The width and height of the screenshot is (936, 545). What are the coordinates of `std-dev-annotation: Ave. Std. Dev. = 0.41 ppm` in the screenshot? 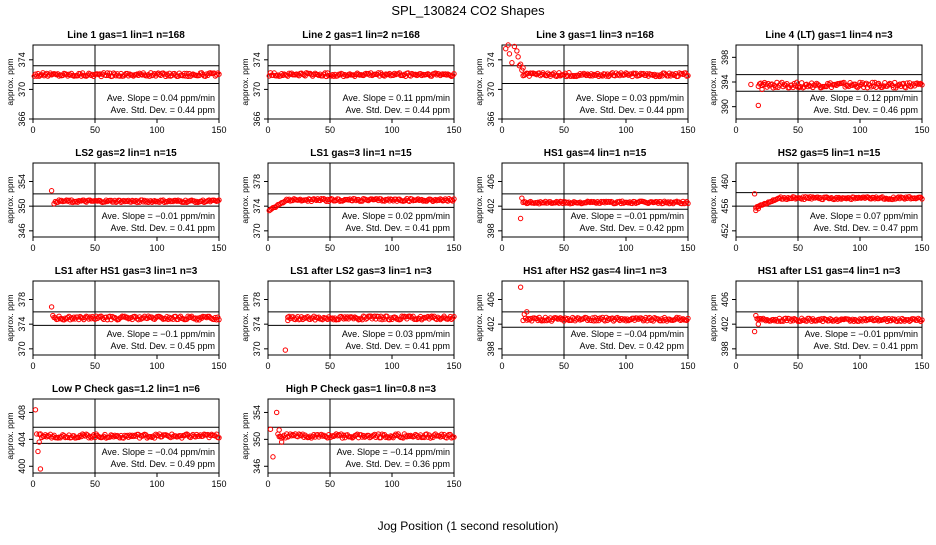 It's located at (398, 346).